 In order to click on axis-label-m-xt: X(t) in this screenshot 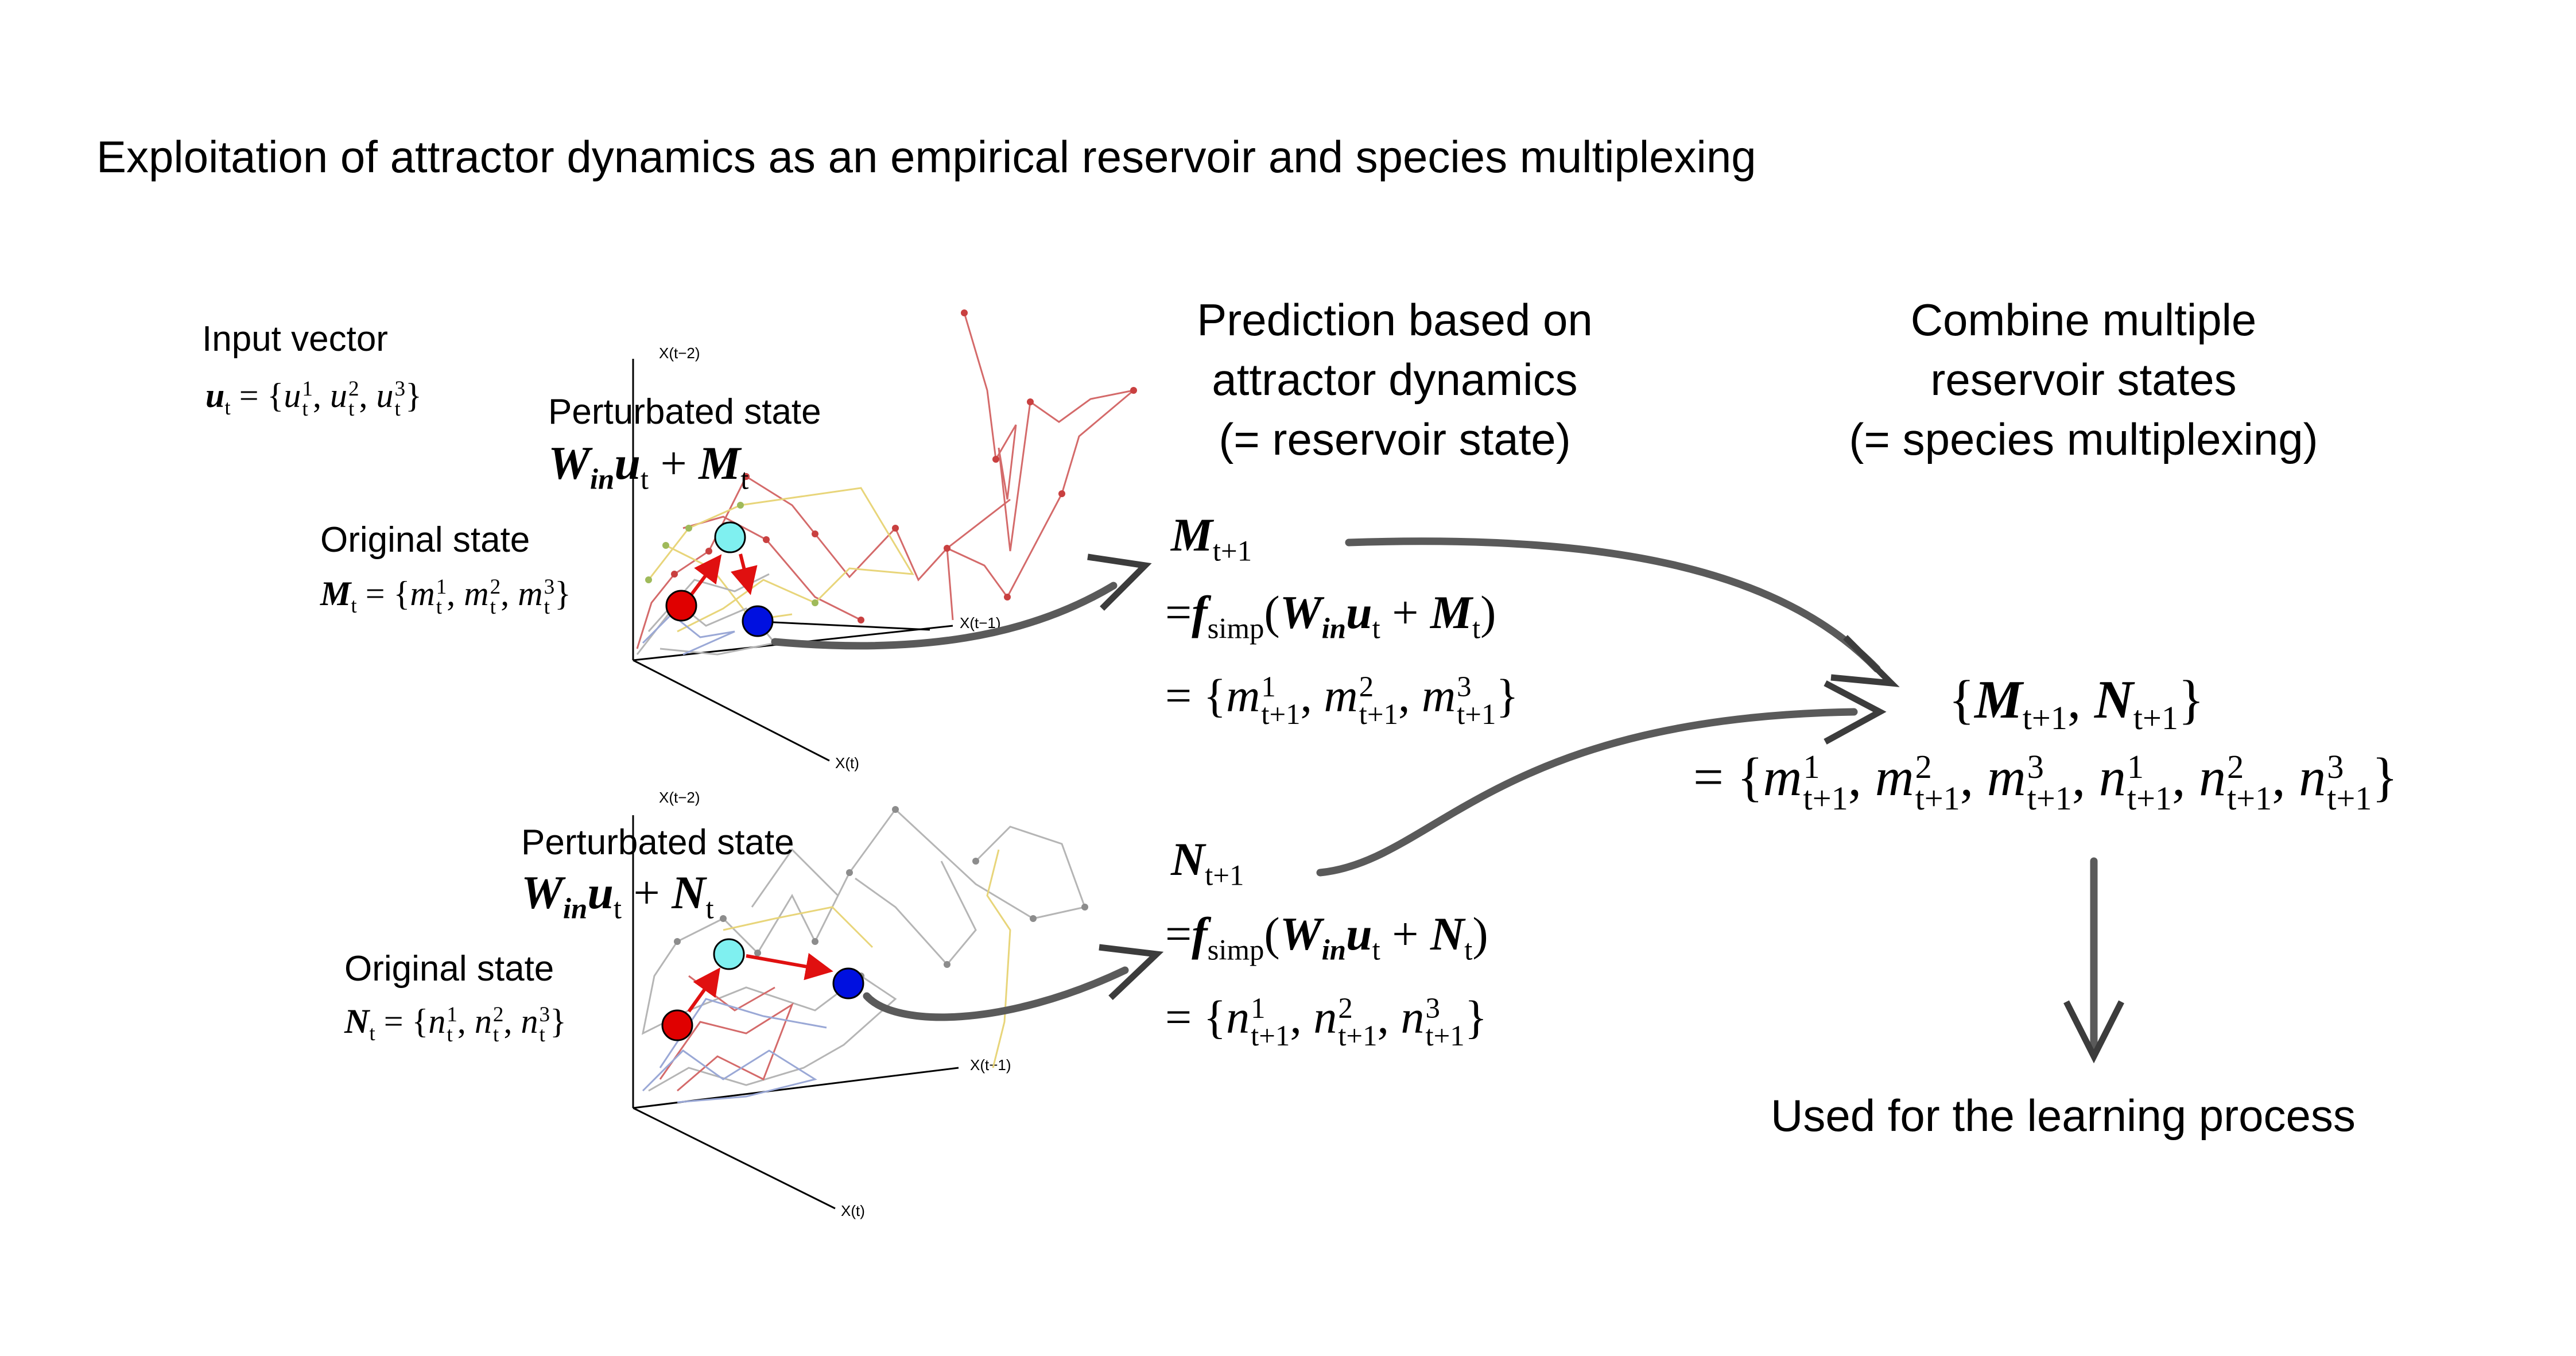, I will do `click(847, 763)`.